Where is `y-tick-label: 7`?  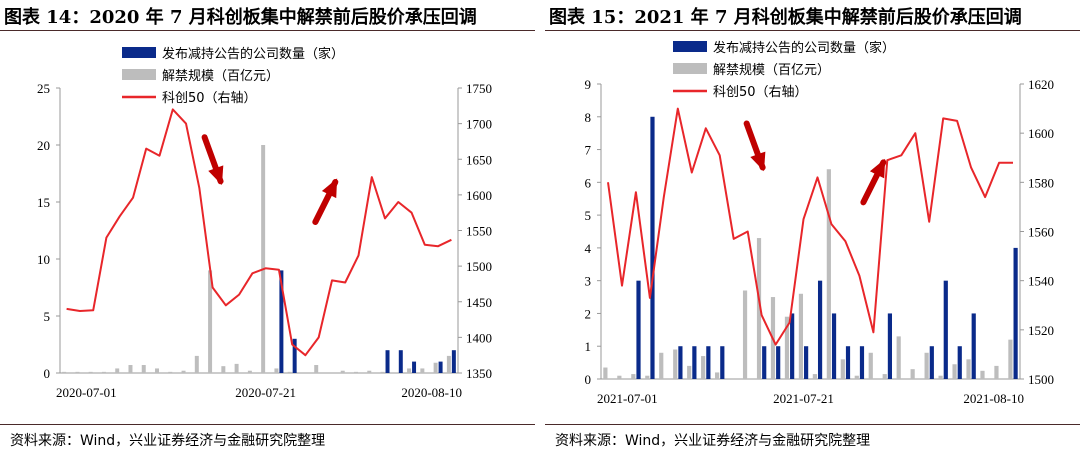 y-tick-label: 7 is located at coordinates (588, 150).